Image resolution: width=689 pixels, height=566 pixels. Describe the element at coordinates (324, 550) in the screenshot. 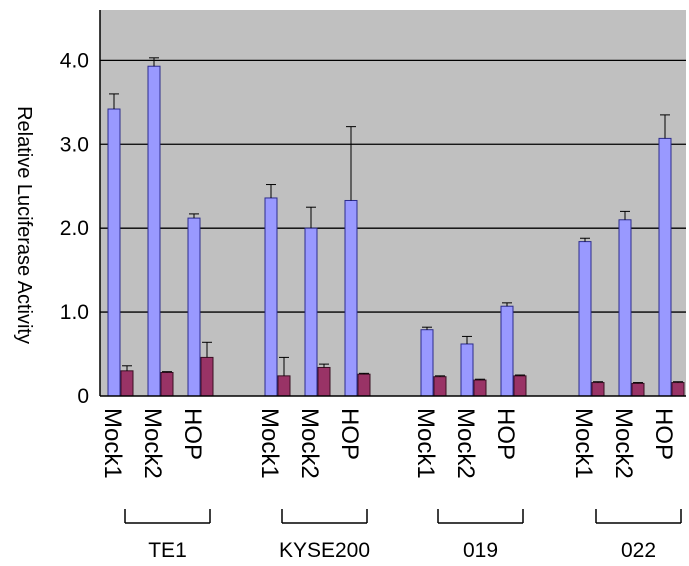

I see `group-label: KYSE200` at that location.